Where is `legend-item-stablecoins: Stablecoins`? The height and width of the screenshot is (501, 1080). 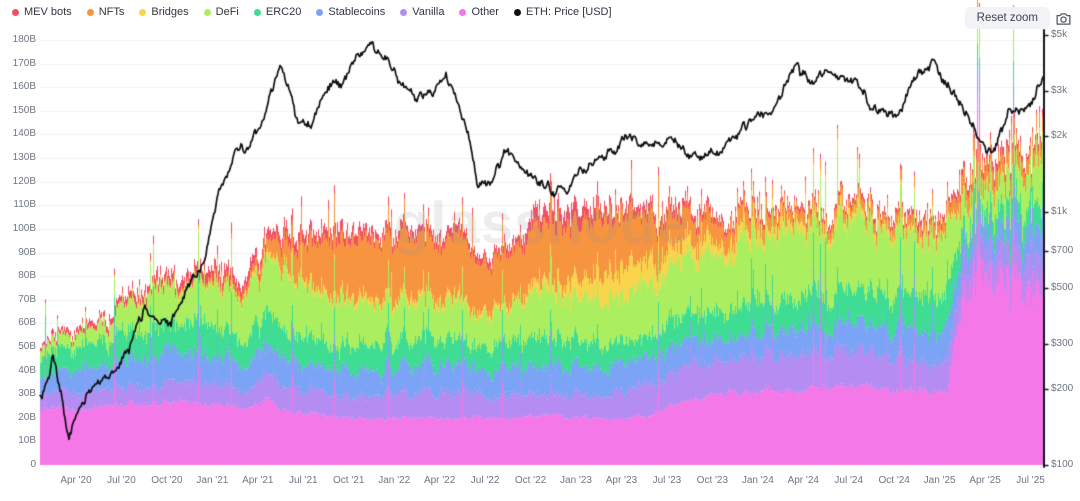
legend-item-stablecoins: Stablecoins is located at coordinates (350, 12).